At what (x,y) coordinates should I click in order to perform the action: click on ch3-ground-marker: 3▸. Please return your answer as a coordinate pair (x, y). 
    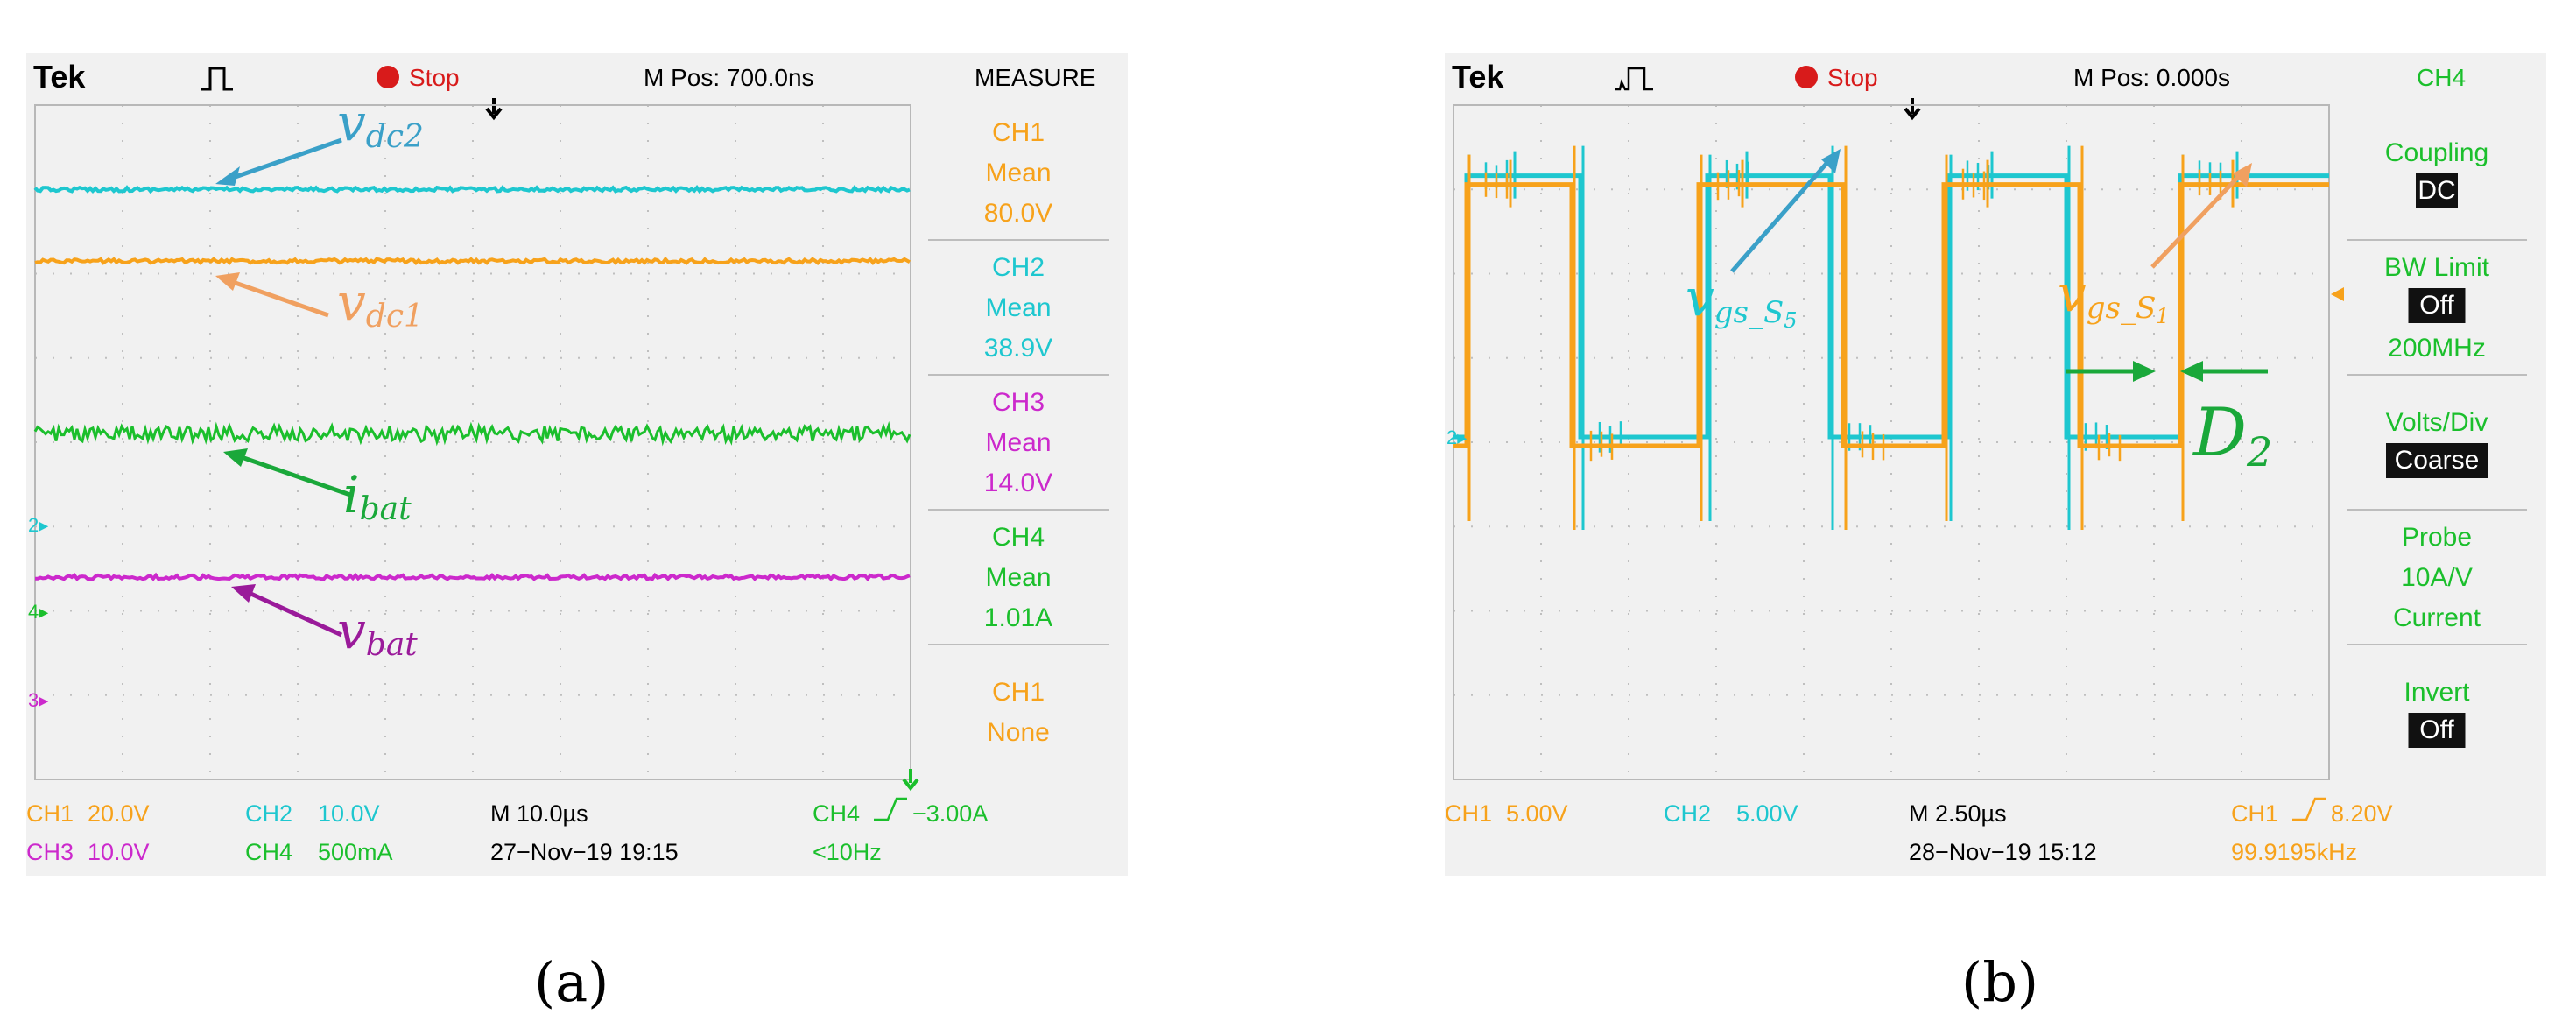
    Looking at the image, I should click on (38, 700).